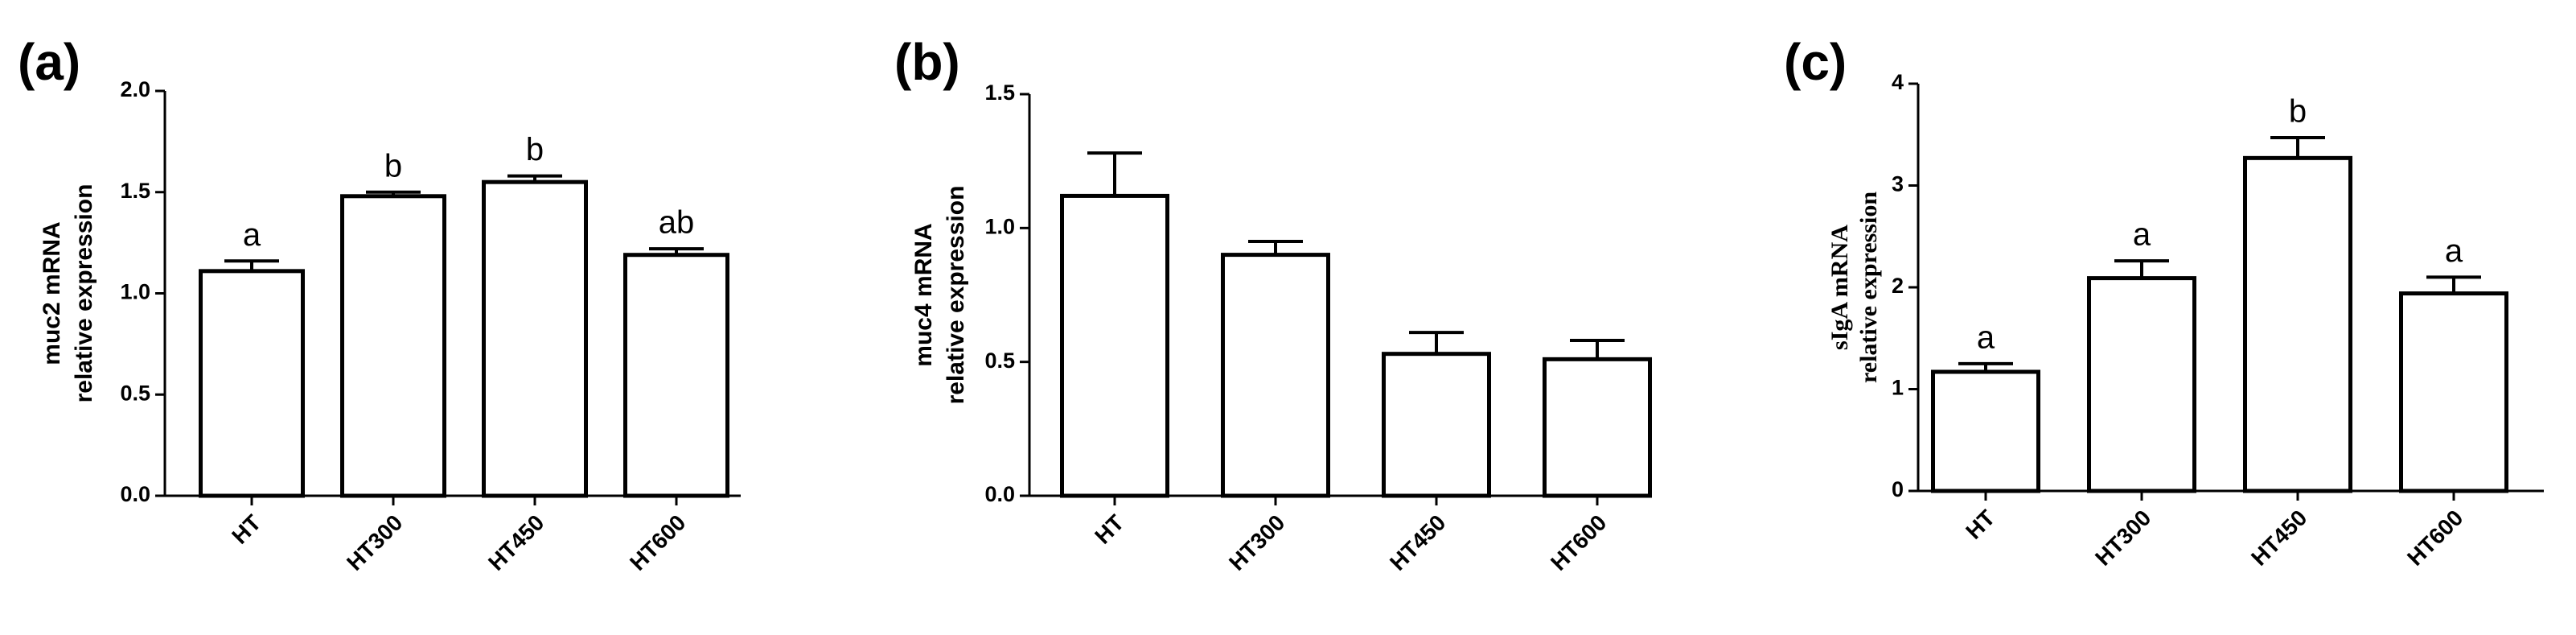 This screenshot has width=2576, height=635. Describe the element at coordinates (52, 293) in the screenshot. I see `y-axis-label: muc2 mRNA` at that location.